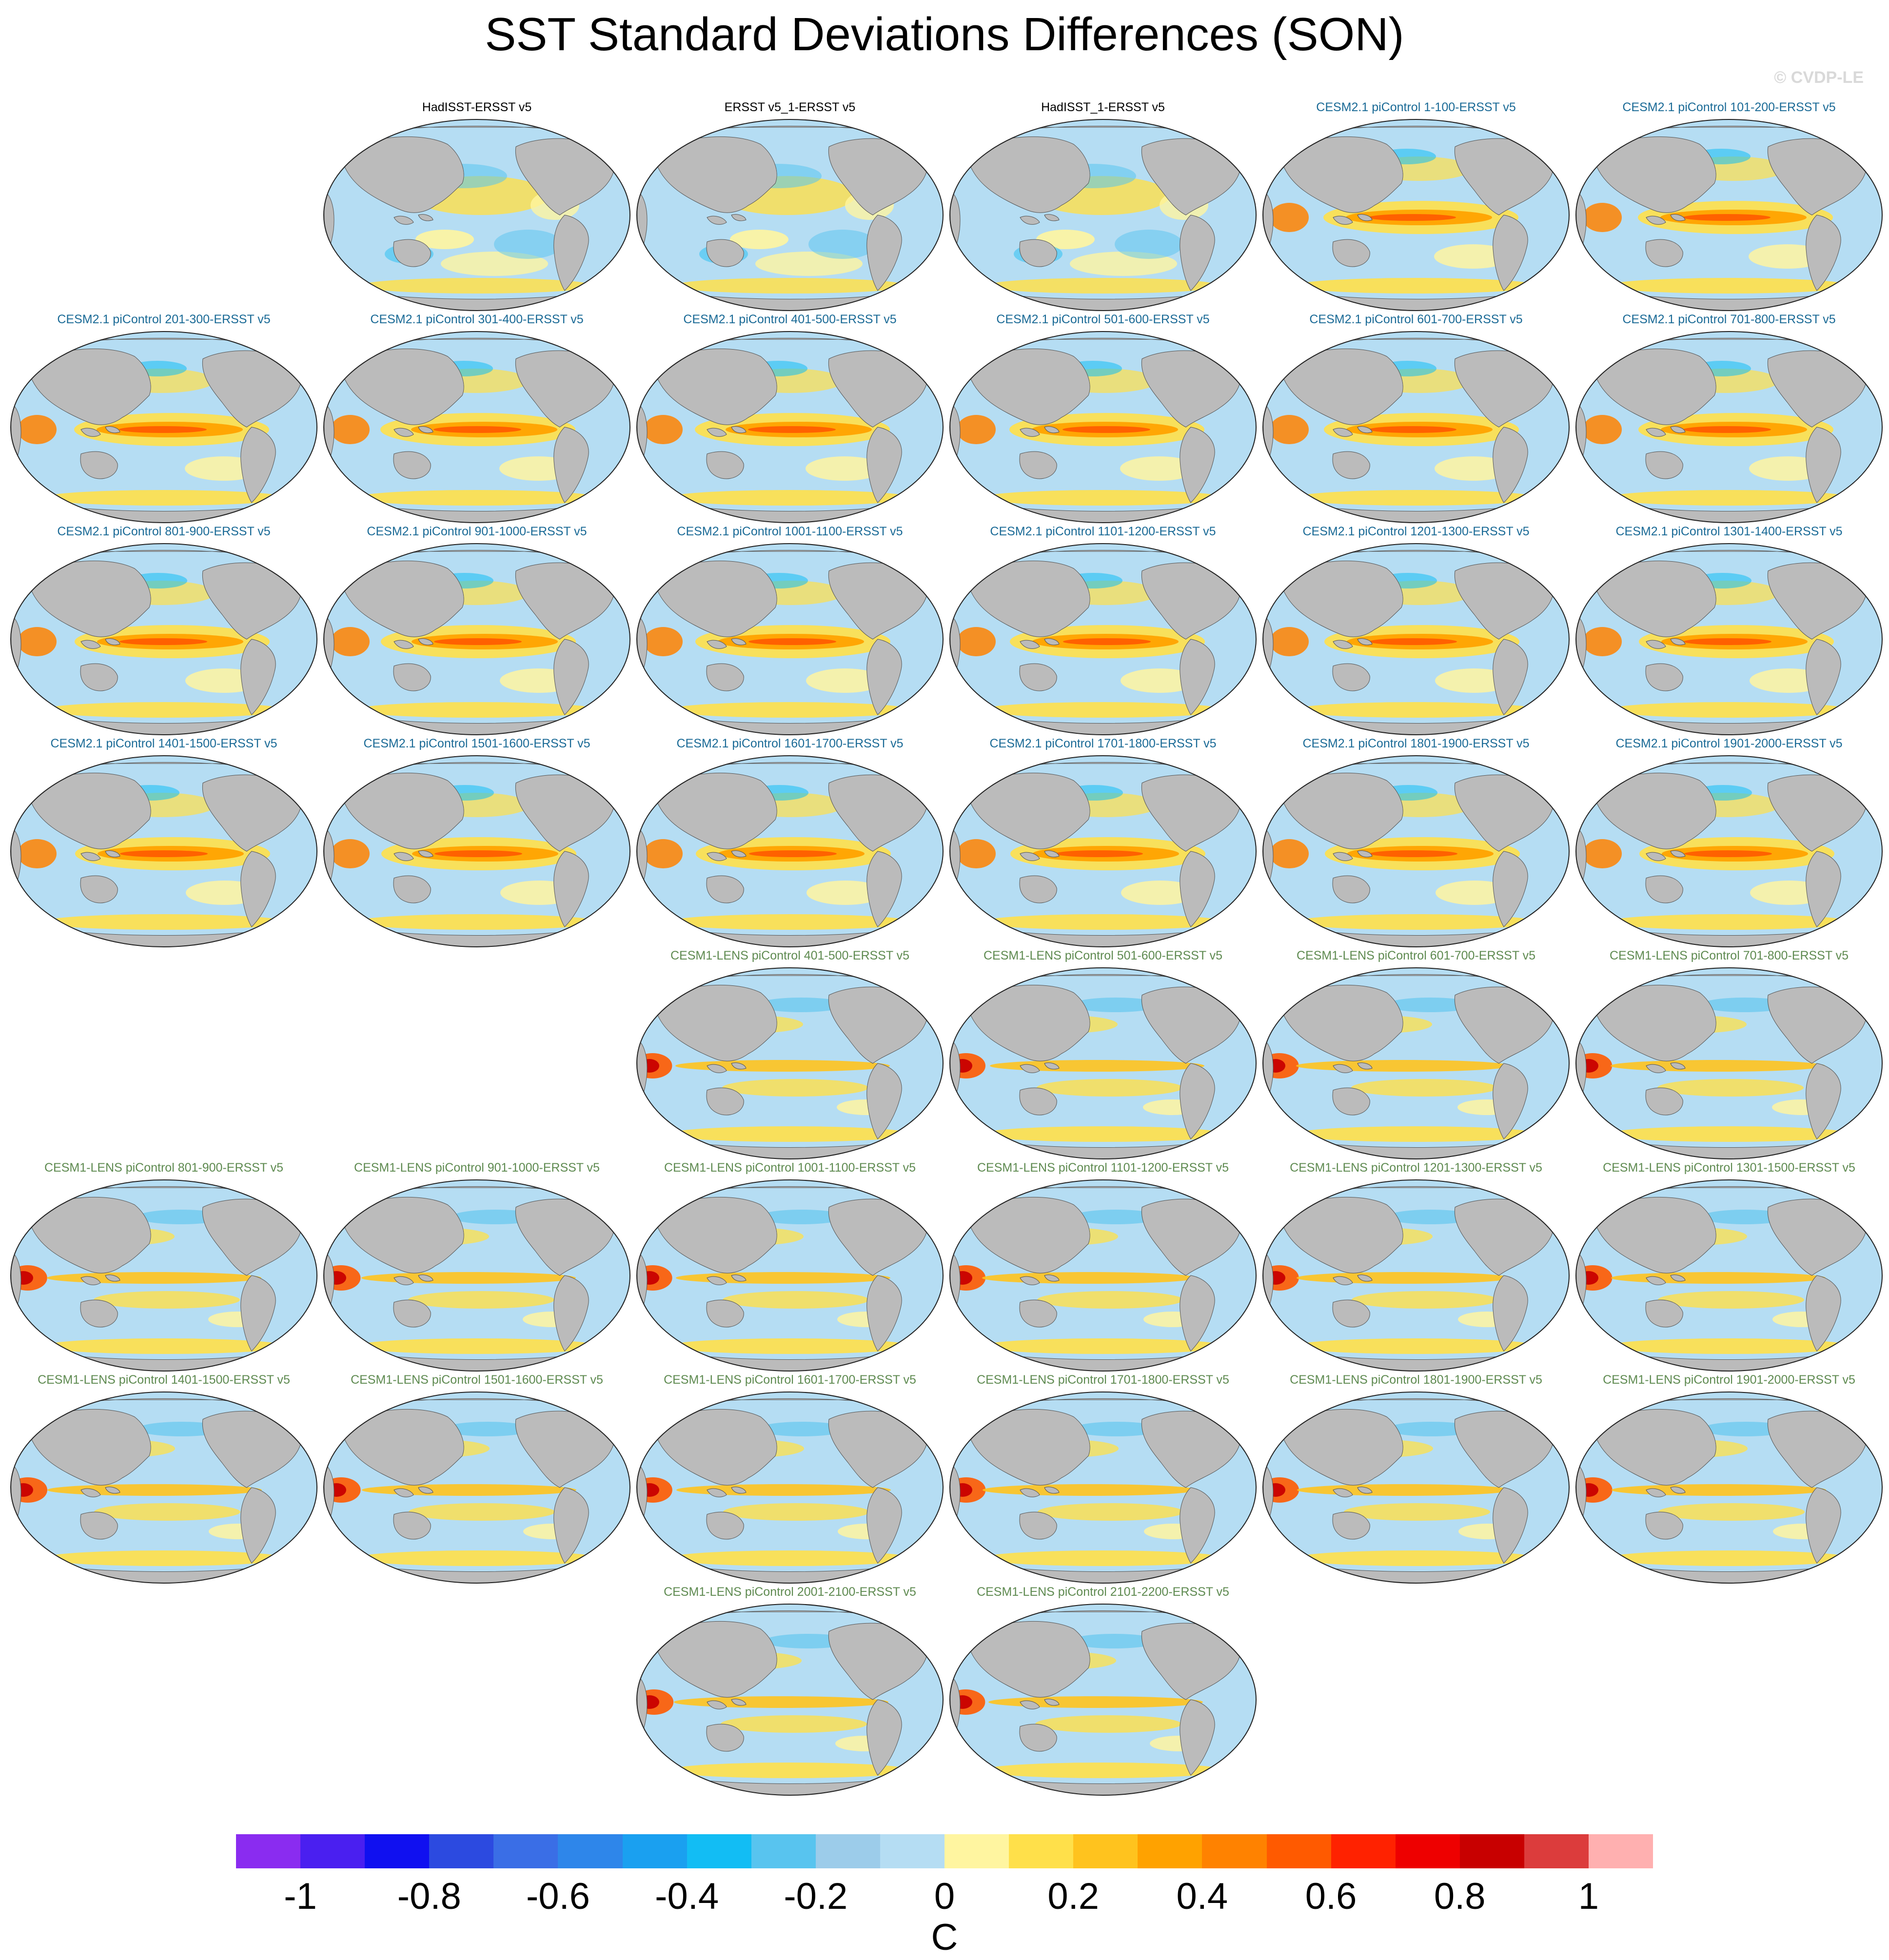 This screenshot has width=1889, height=1960. Describe the element at coordinates (1416, 842) in the screenshot. I see `map-panel: CESM2.1 piControl 1801-1900-ERSST v5` at that location.